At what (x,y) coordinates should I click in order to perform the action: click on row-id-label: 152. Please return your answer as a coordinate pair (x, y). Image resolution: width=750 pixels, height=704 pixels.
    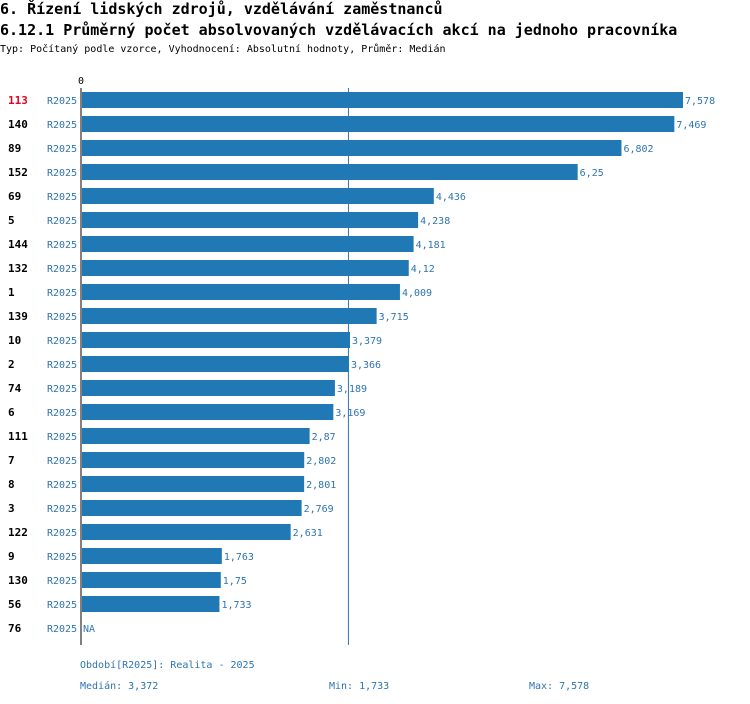
    Looking at the image, I should click on (18, 172).